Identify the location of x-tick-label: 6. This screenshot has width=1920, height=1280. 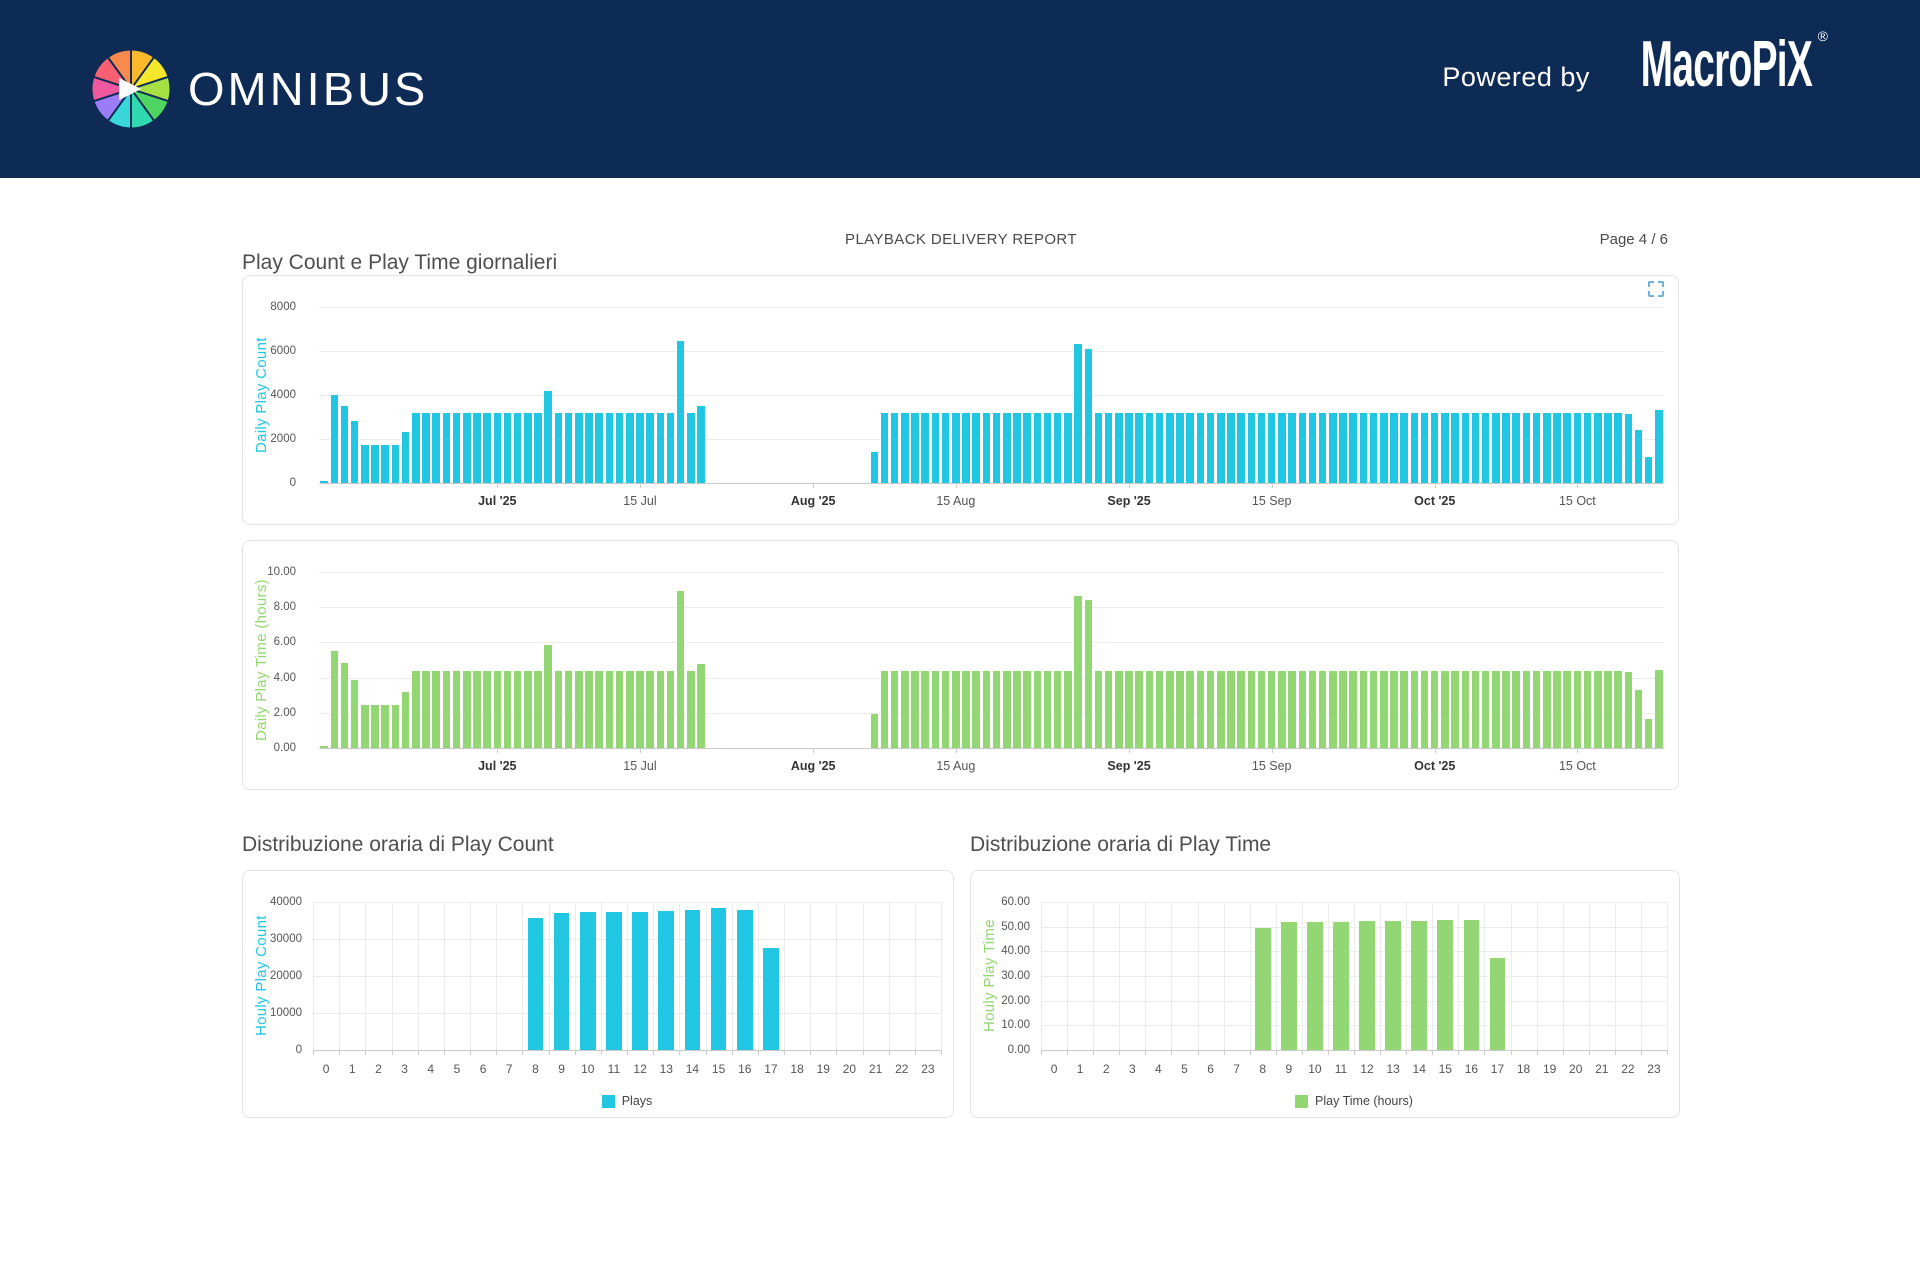
(483, 1069).